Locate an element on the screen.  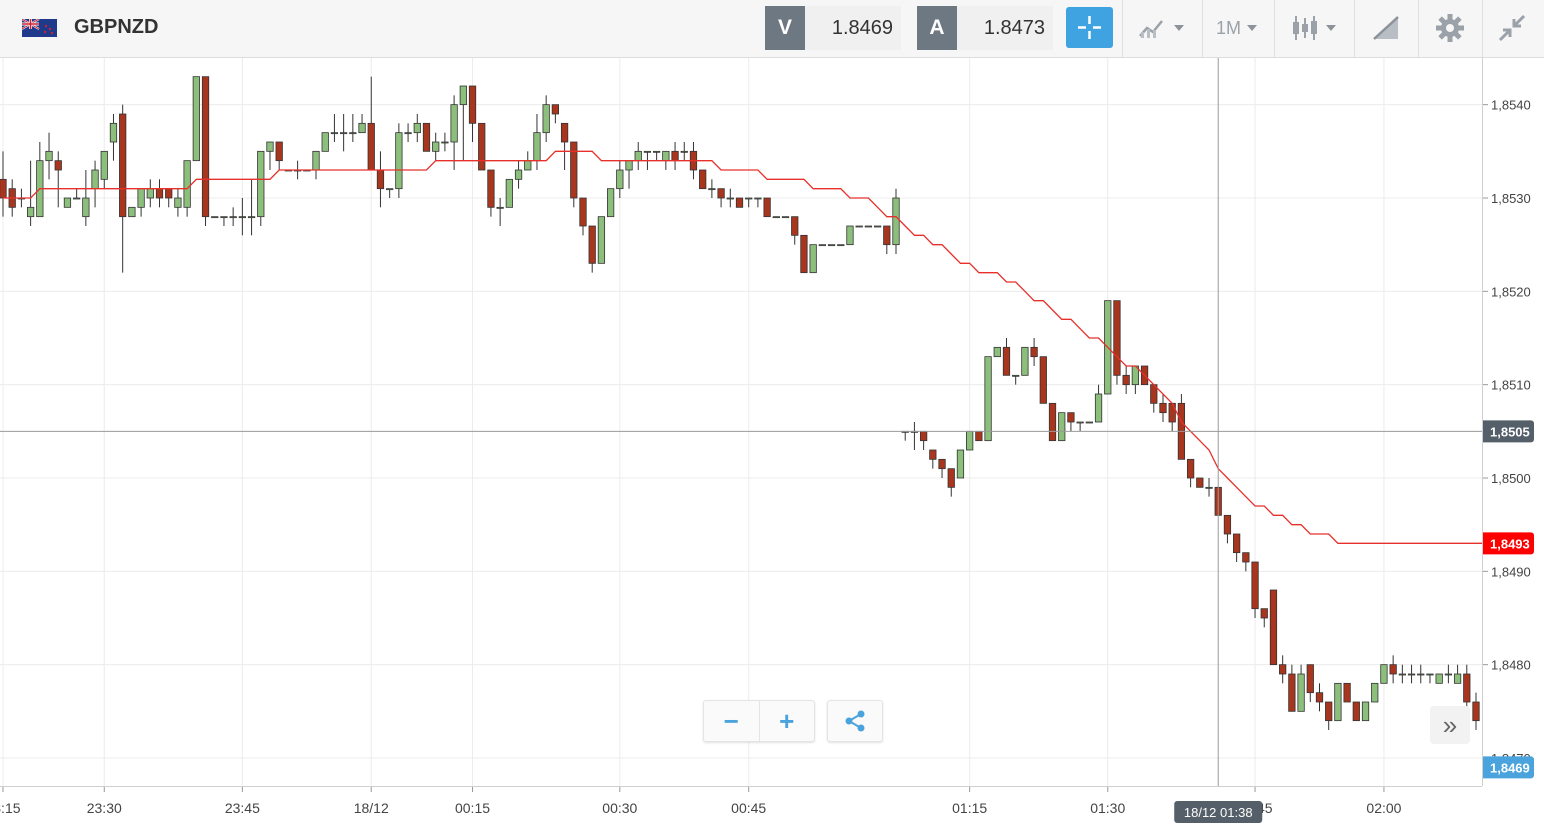
indicator-icon is located at coordinates (1151, 29).